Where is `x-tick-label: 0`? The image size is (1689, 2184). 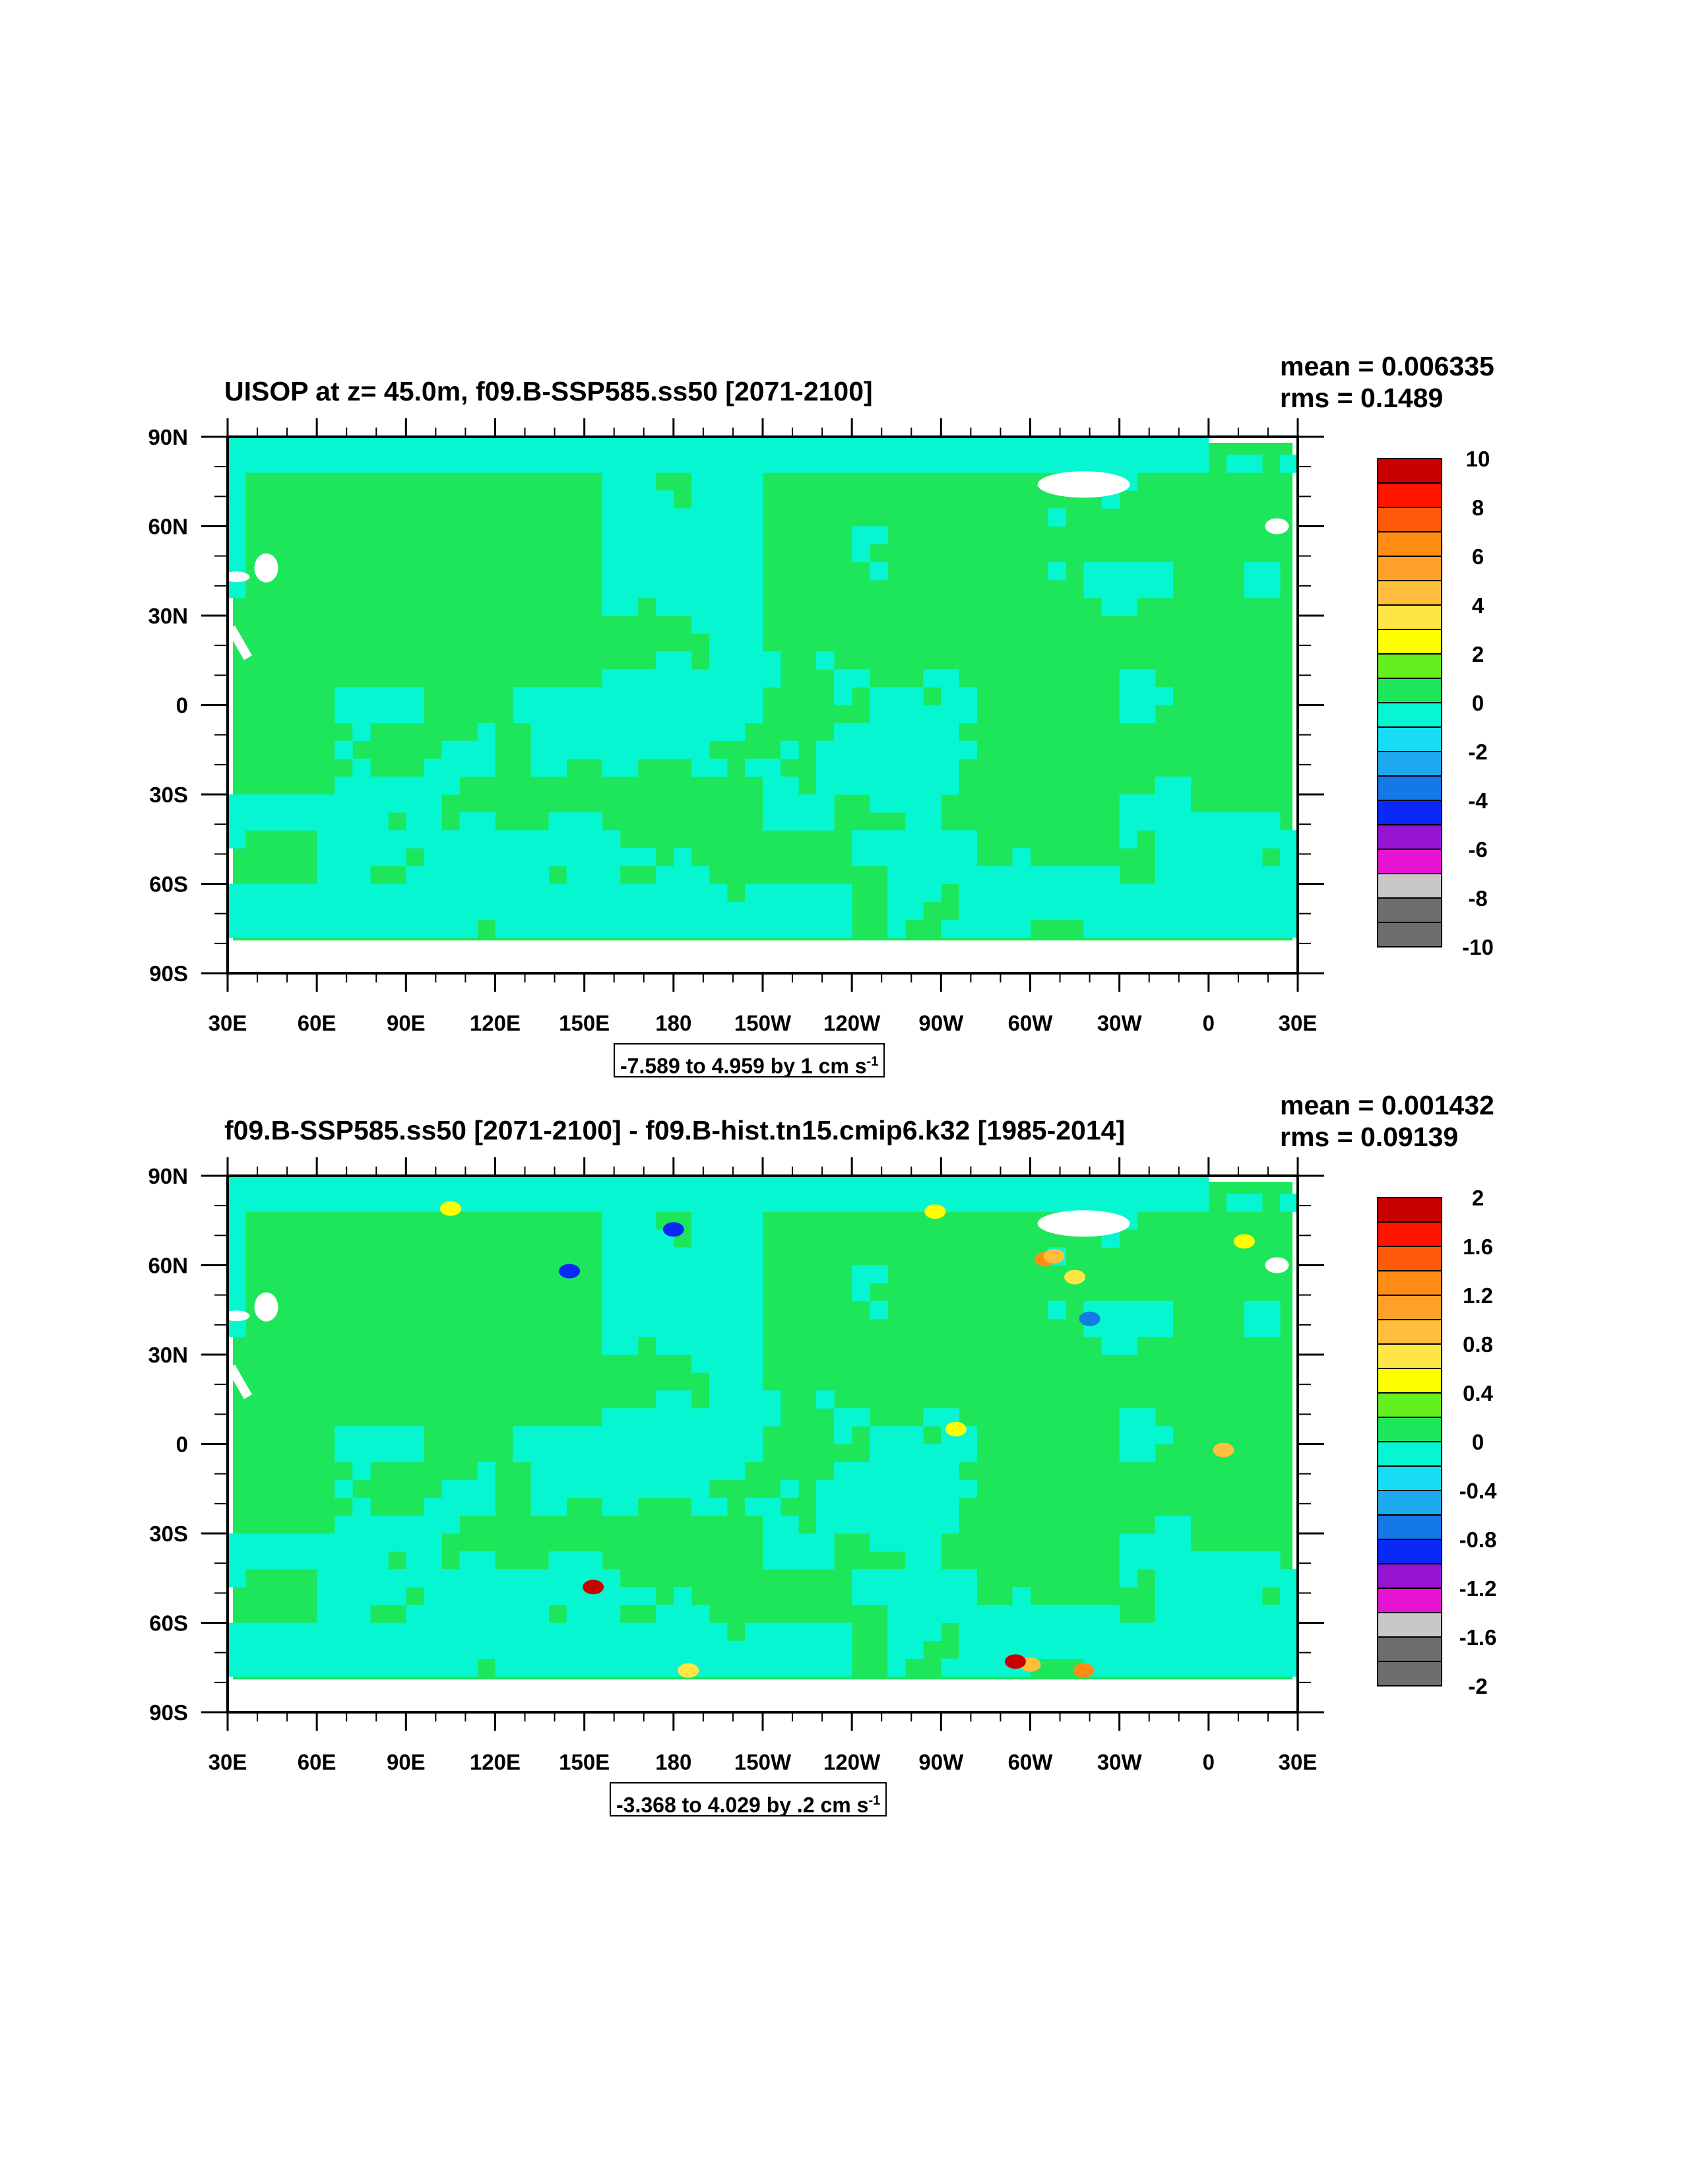
x-tick-label: 0 is located at coordinates (1209, 1023).